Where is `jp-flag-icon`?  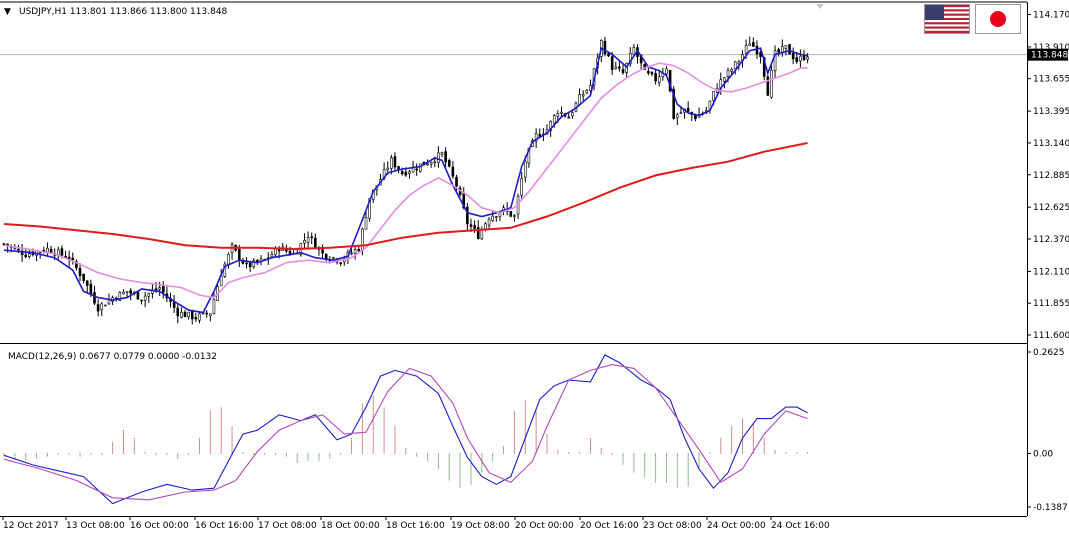 jp-flag-icon is located at coordinates (998, 19).